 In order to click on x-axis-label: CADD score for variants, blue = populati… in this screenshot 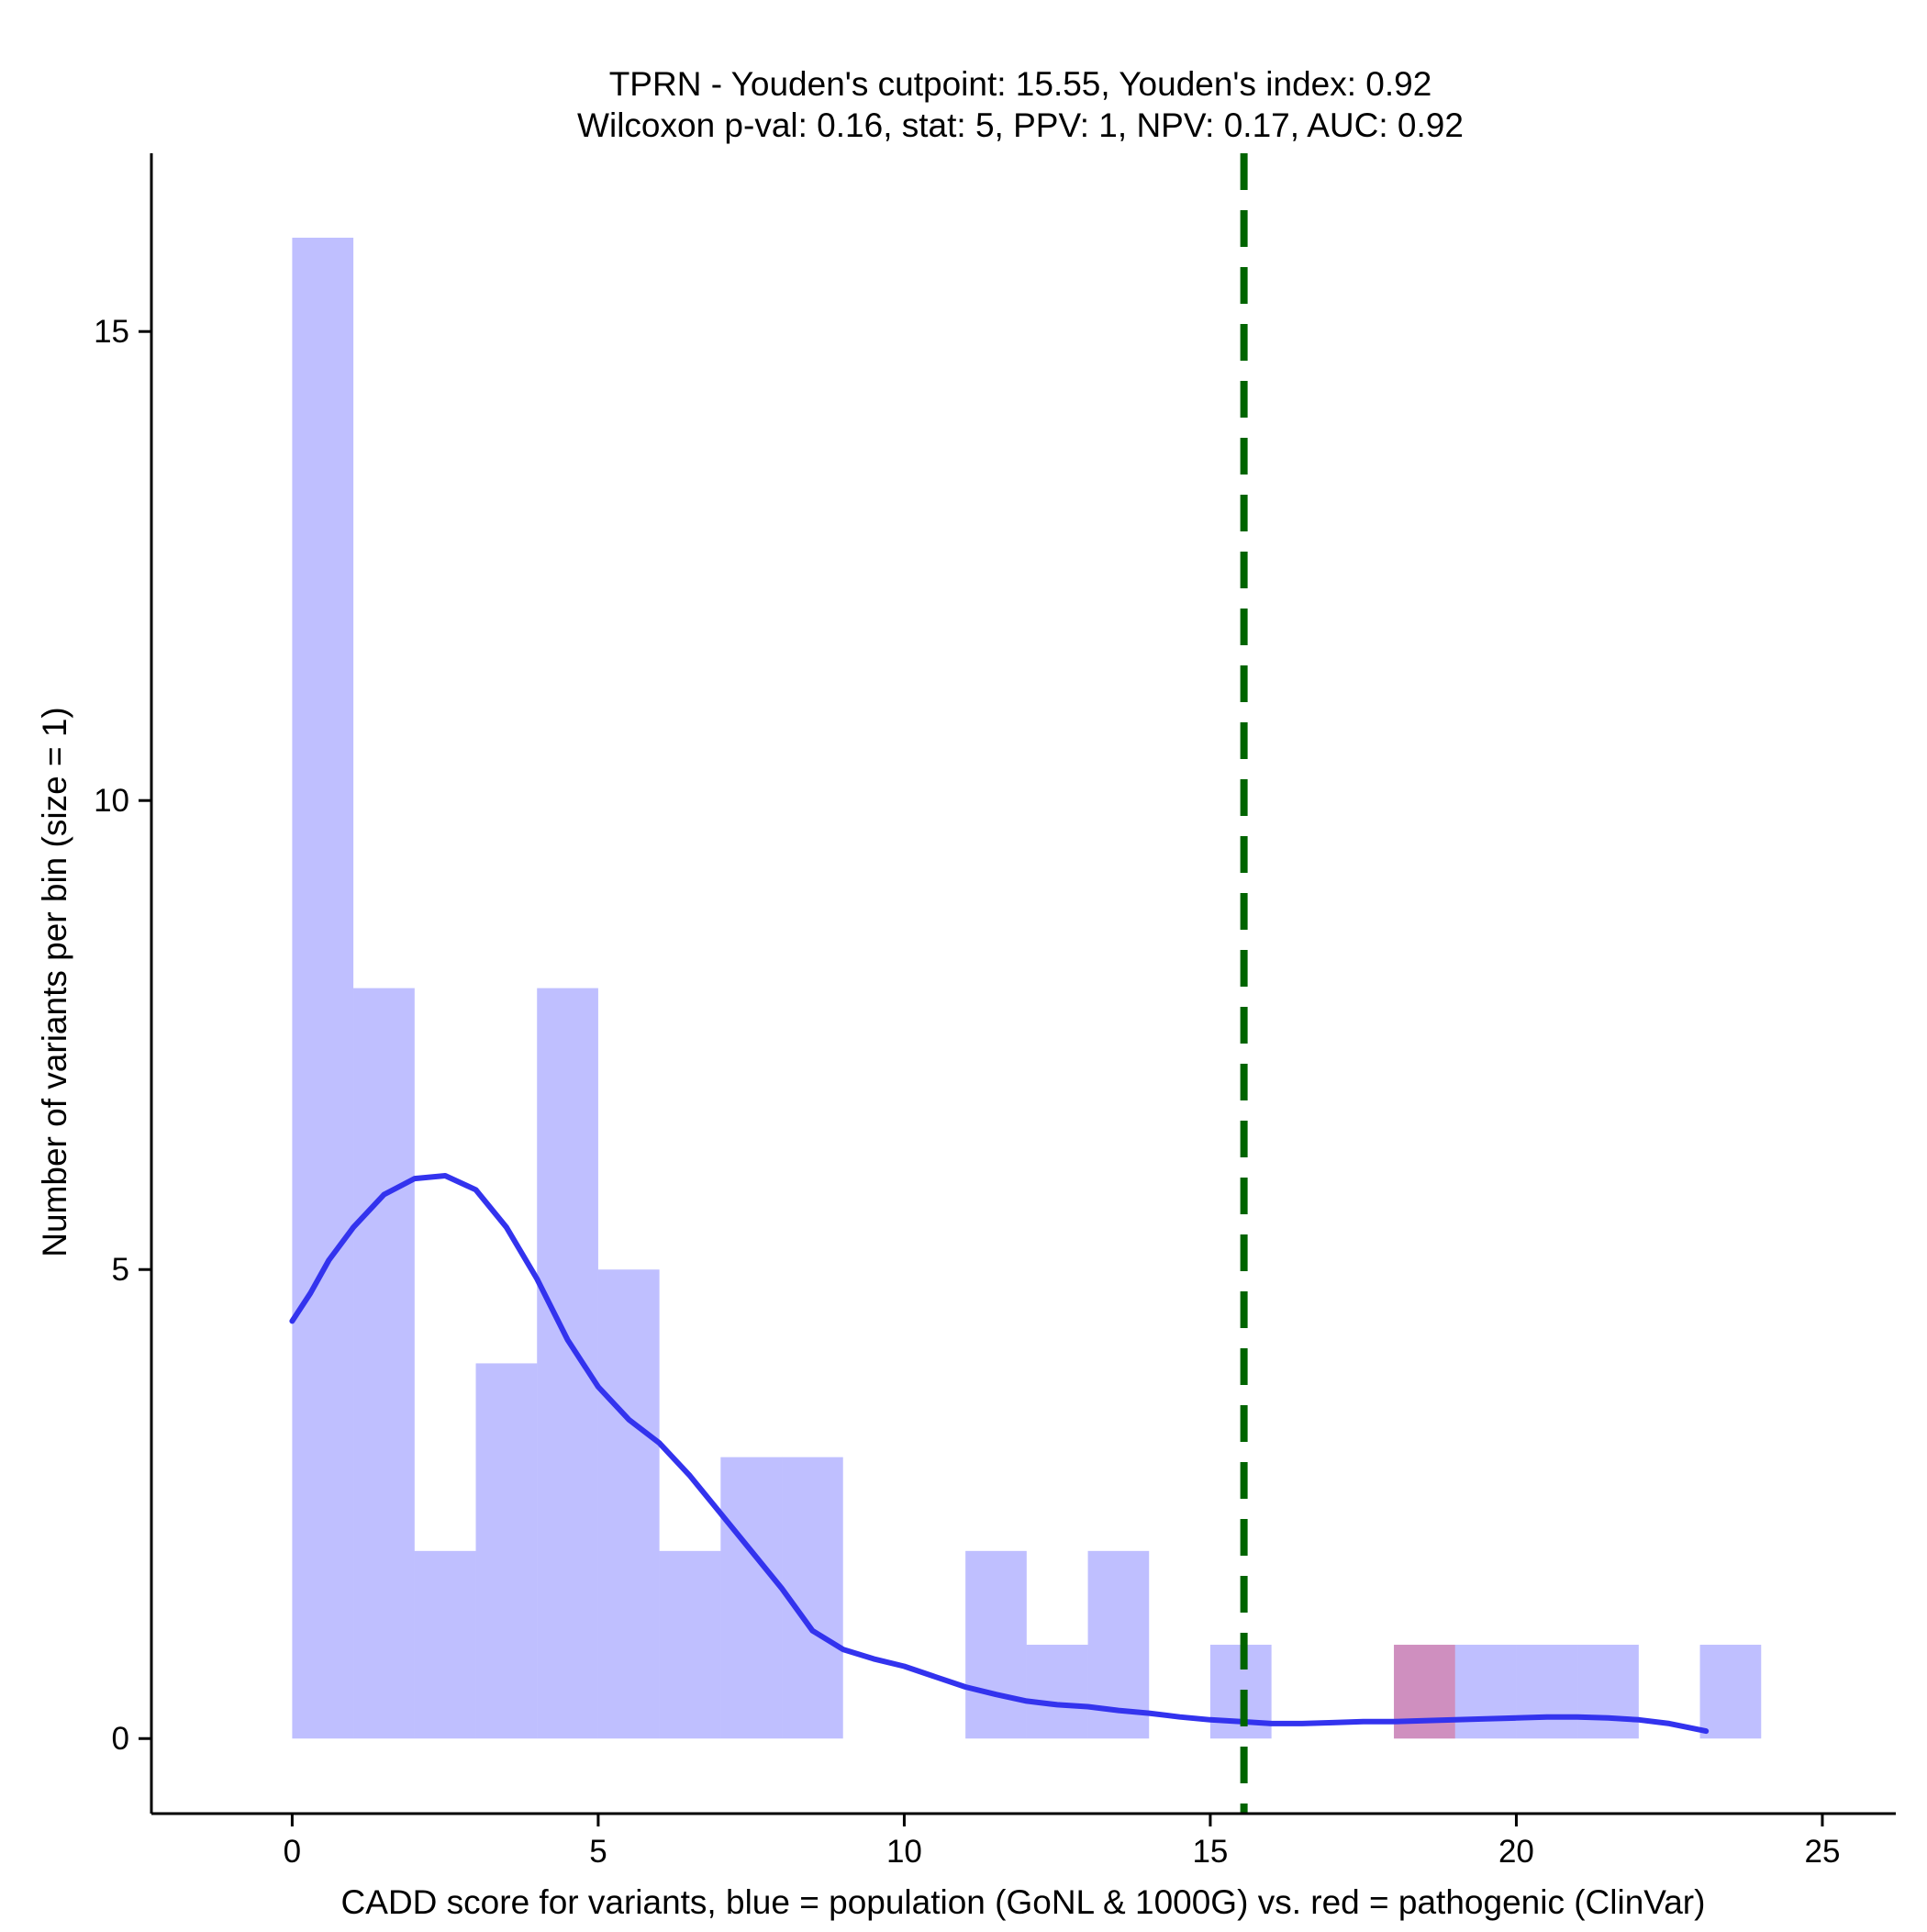, I will do `click(1023, 1902)`.